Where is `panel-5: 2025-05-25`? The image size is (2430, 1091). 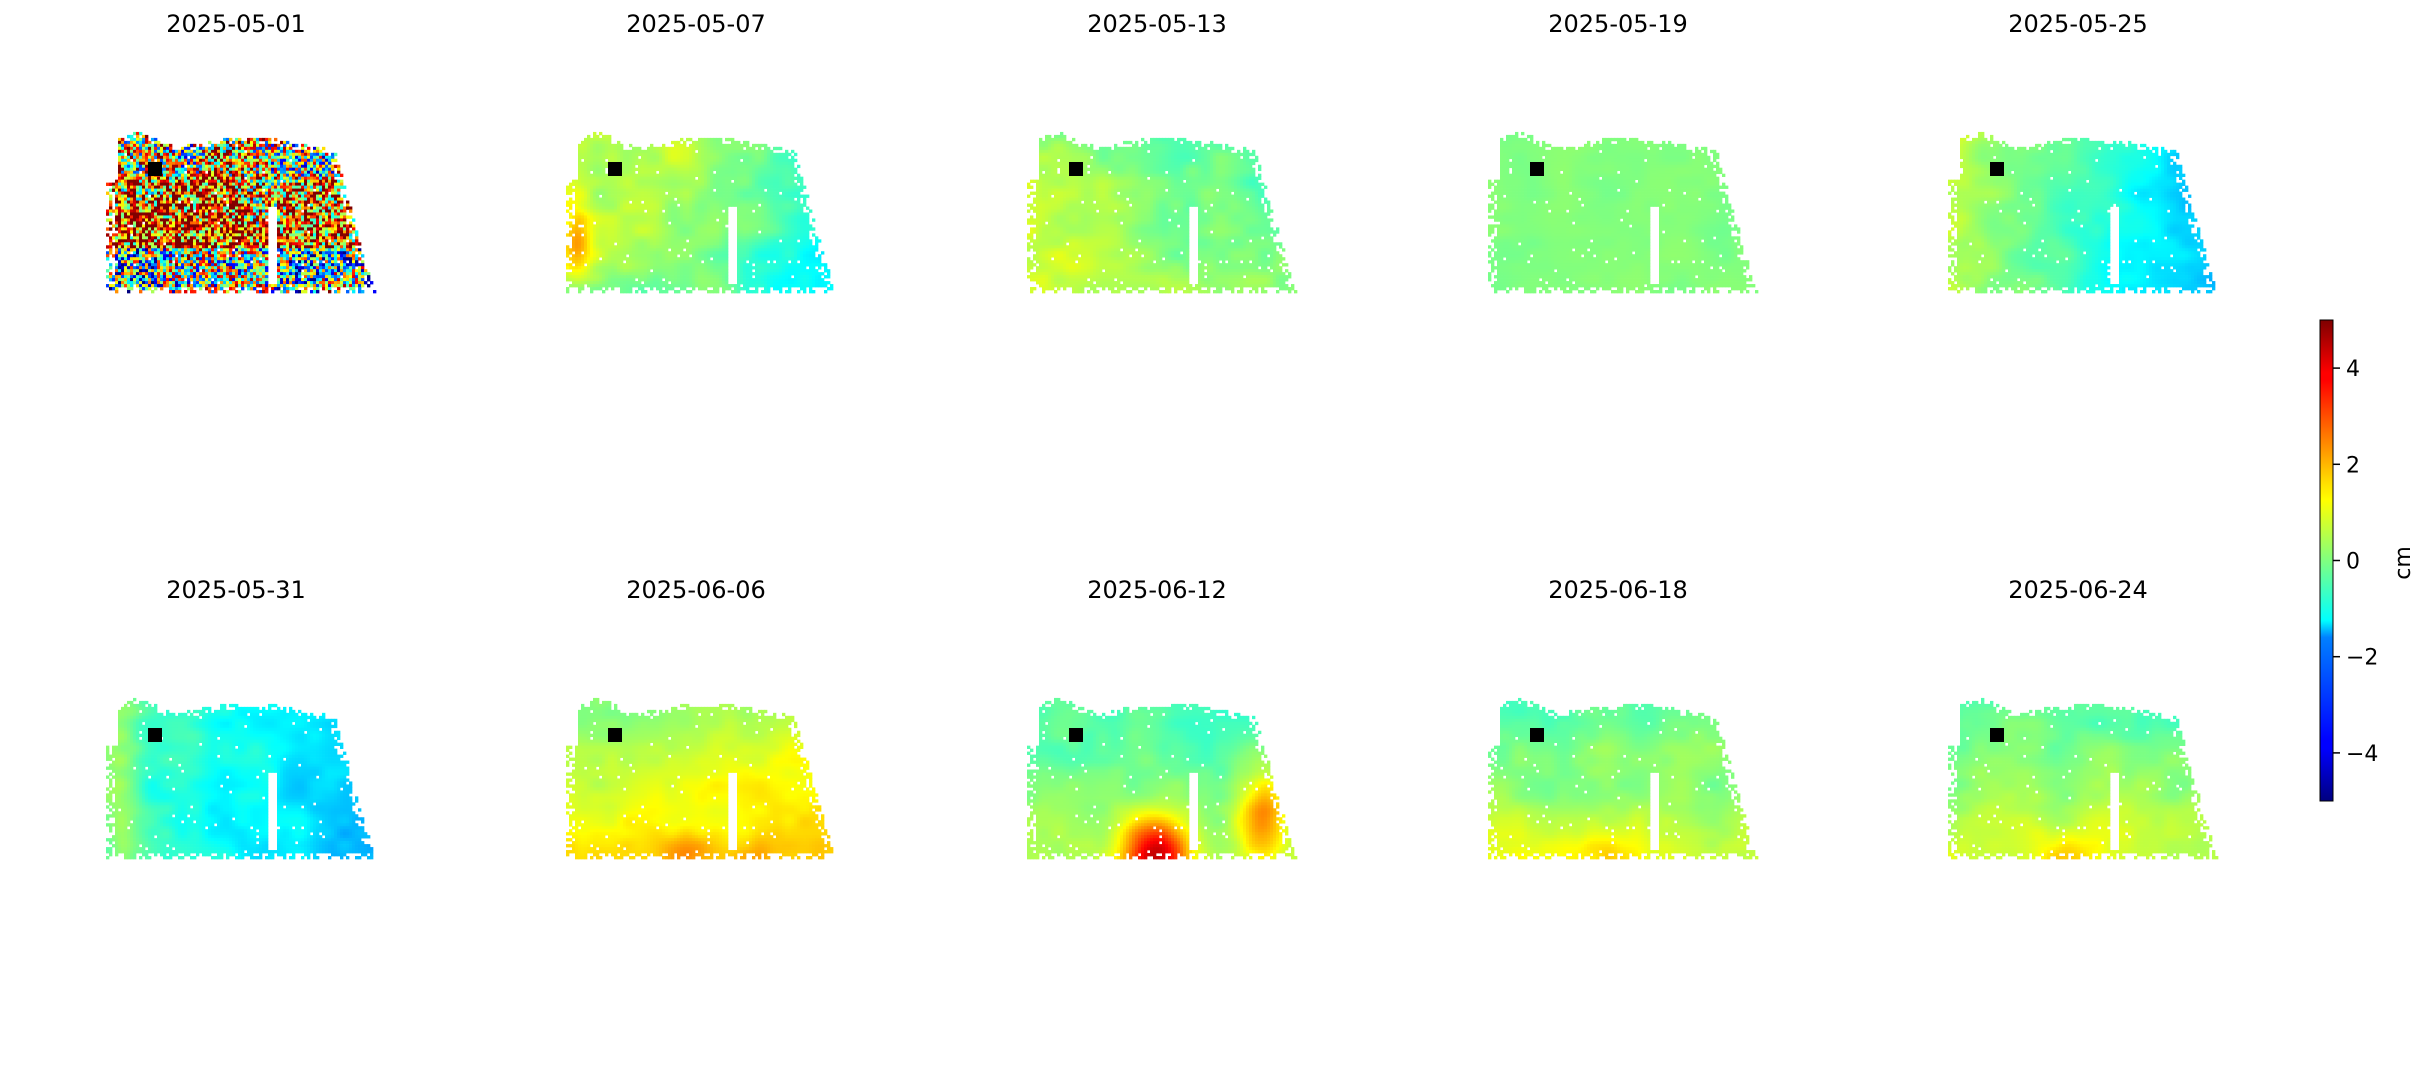
panel-5: 2025-05-25 is located at coordinates (2081, 151).